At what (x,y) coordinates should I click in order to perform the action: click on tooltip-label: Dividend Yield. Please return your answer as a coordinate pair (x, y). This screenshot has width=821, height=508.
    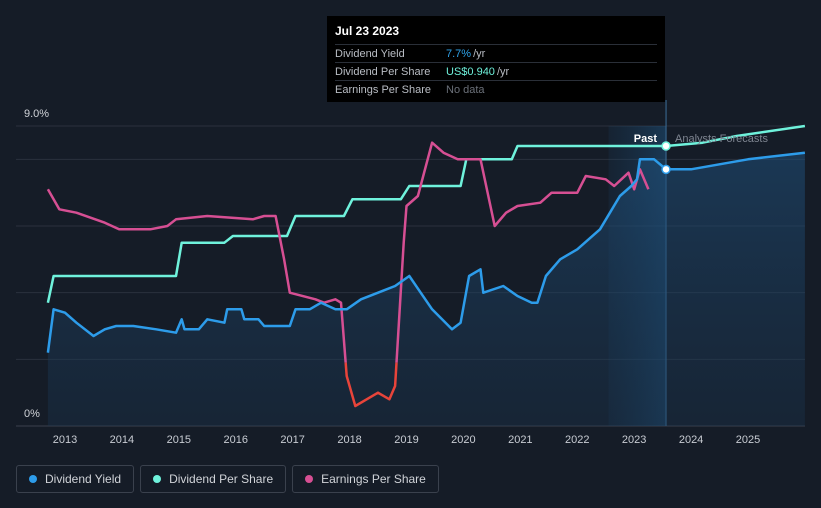
    Looking at the image, I should click on (370, 53).